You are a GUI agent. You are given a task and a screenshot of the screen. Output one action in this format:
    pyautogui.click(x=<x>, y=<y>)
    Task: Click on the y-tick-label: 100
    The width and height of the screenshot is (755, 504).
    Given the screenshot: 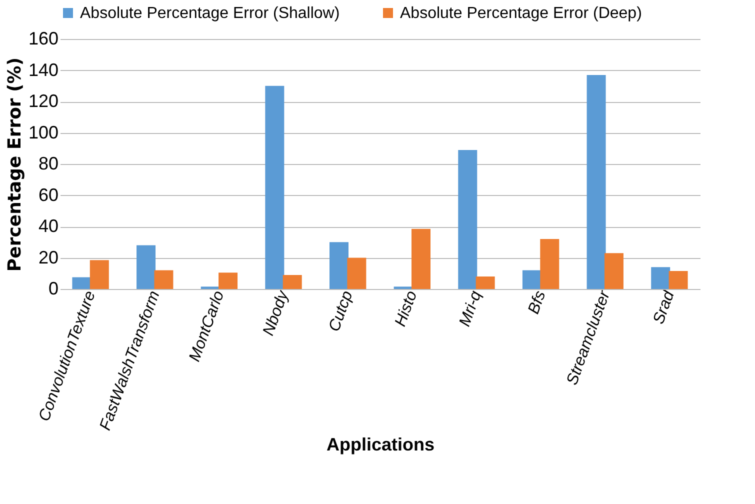 What is the action you would take?
    pyautogui.click(x=43, y=132)
    